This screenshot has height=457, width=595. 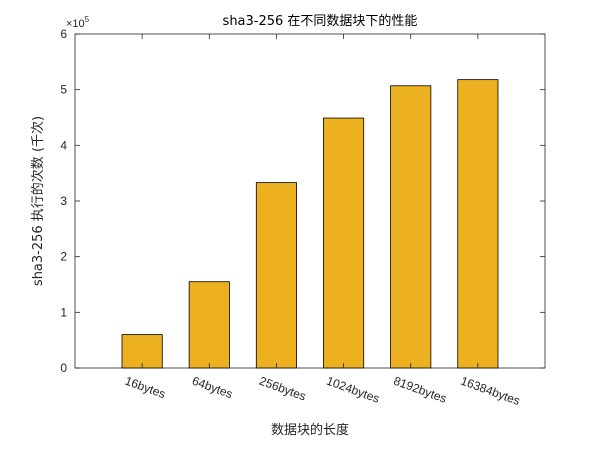 I want to click on bar-64bytes, so click(x=209, y=325).